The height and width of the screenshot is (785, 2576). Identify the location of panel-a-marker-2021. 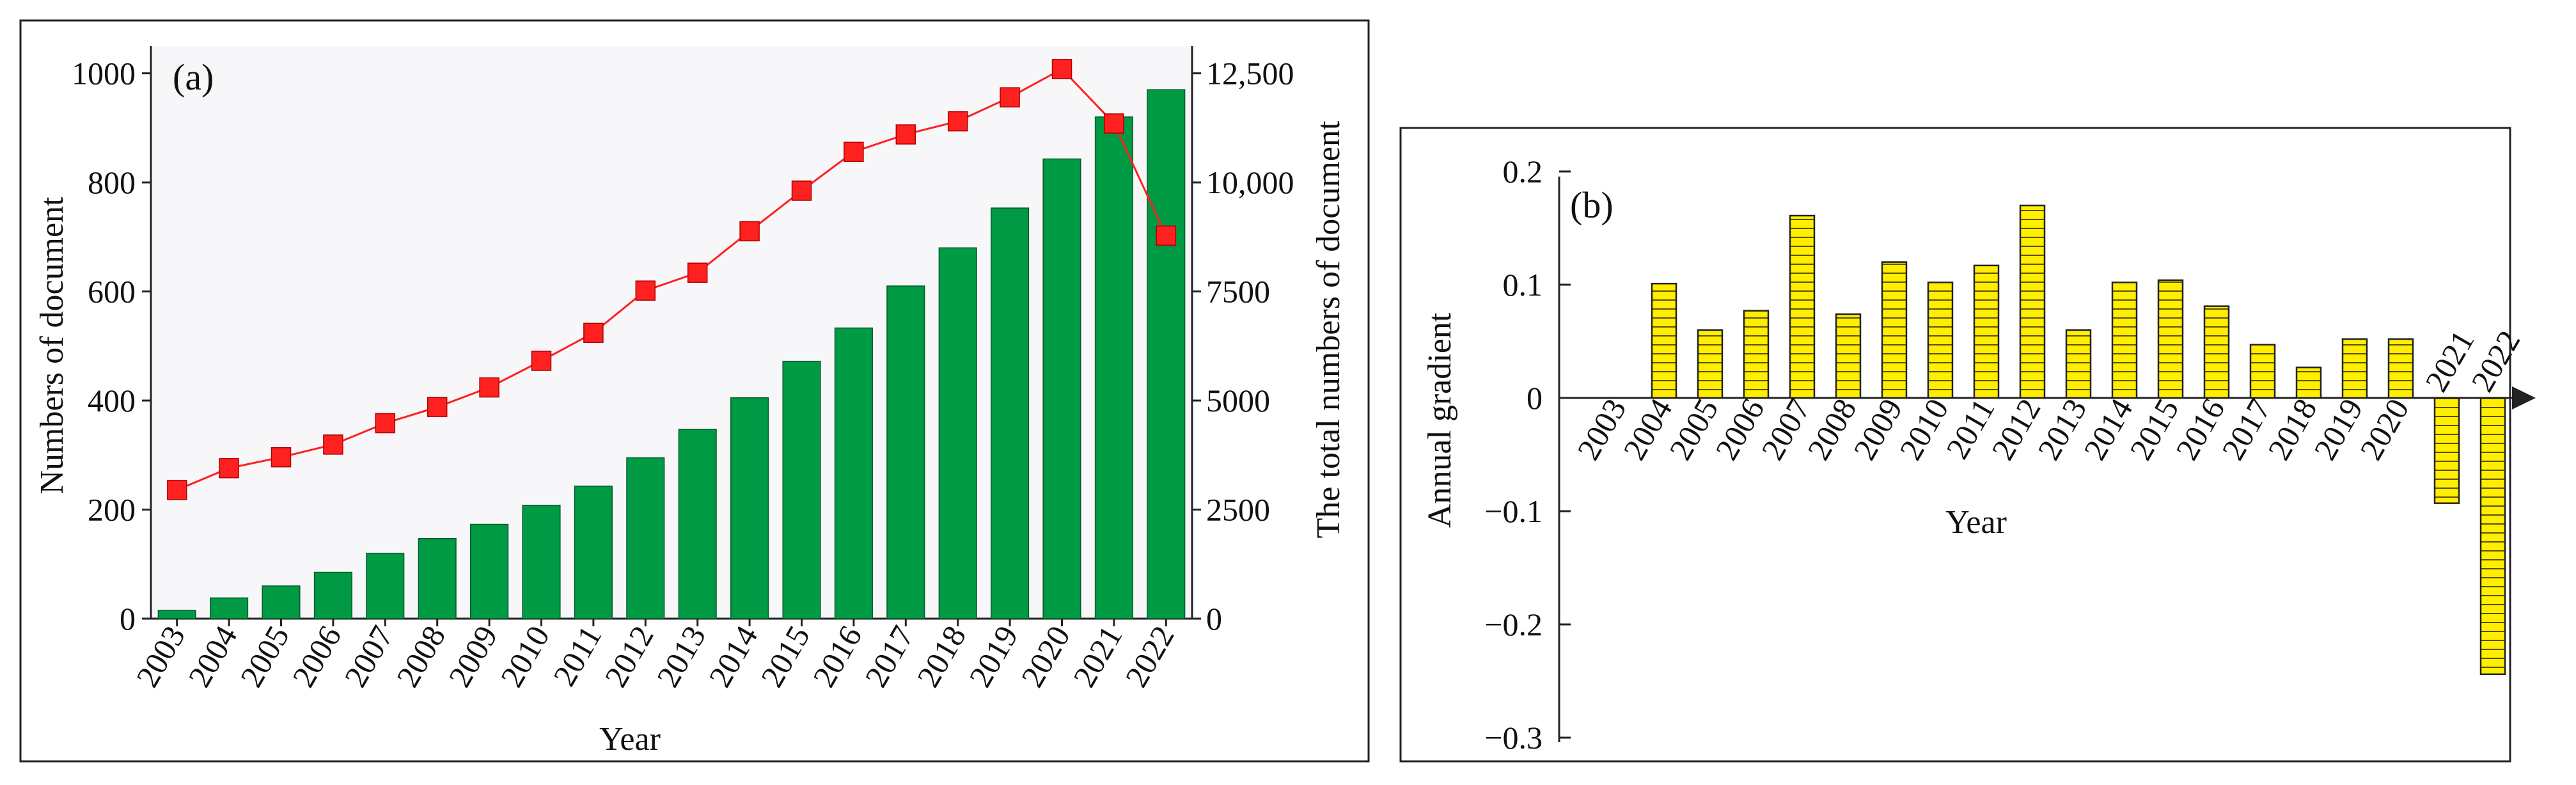
(1114, 124).